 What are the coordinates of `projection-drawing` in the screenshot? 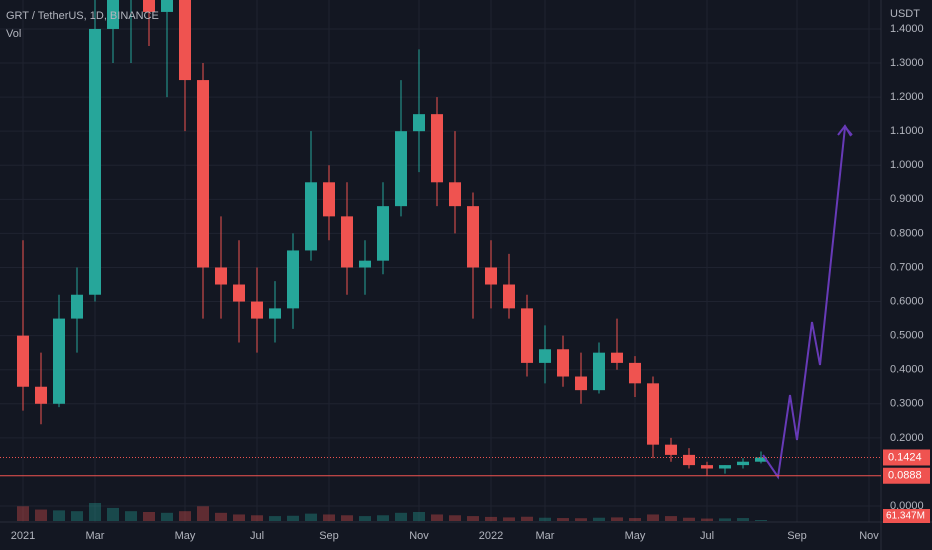 It's located at (807, 302).